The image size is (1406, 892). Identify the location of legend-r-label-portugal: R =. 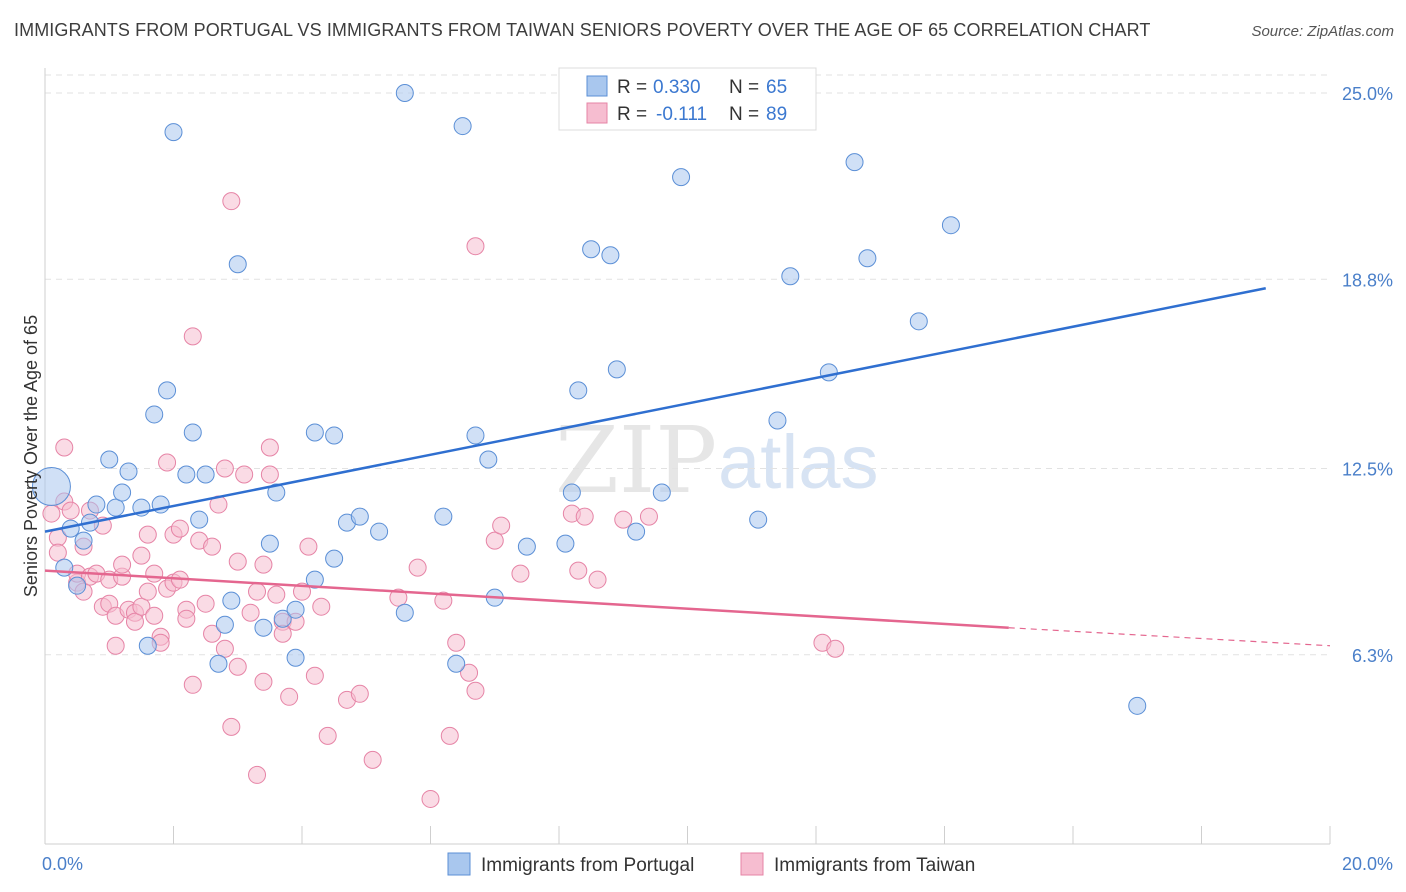
(632, 87).